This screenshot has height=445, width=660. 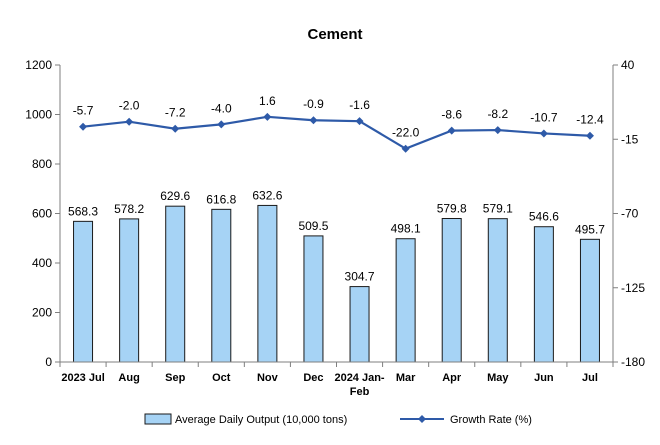 What do you see at coordinates (406, 133) in the screenshot?
I see `growth-rate-label: -22.0` at bounding box center [406, 133].